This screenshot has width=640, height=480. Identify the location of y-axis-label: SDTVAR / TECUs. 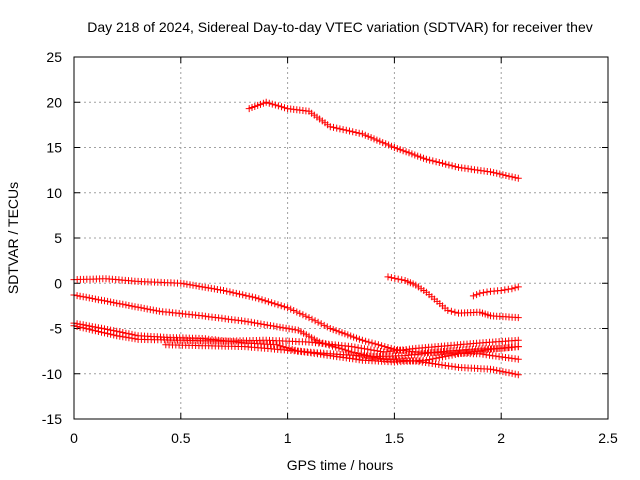
(13, 238).